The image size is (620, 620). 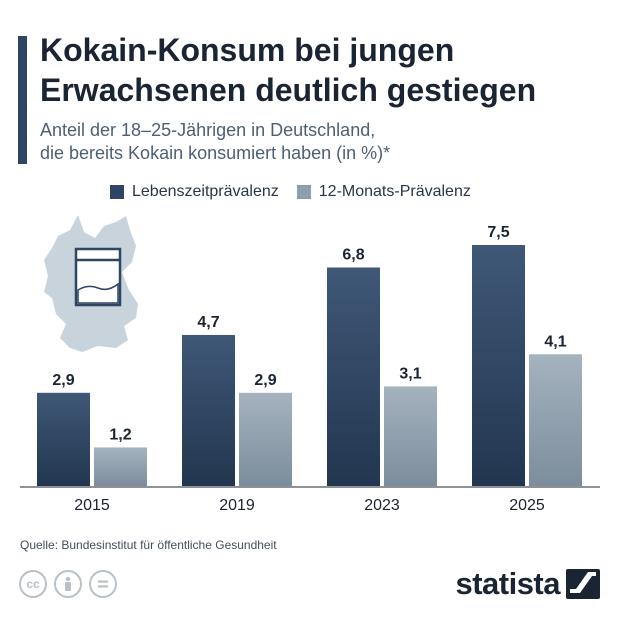 What do you see at coordinates (117, 192) in the screenshot?
I see `legend-swatch-lifetime` at bounding box center [117, 192].